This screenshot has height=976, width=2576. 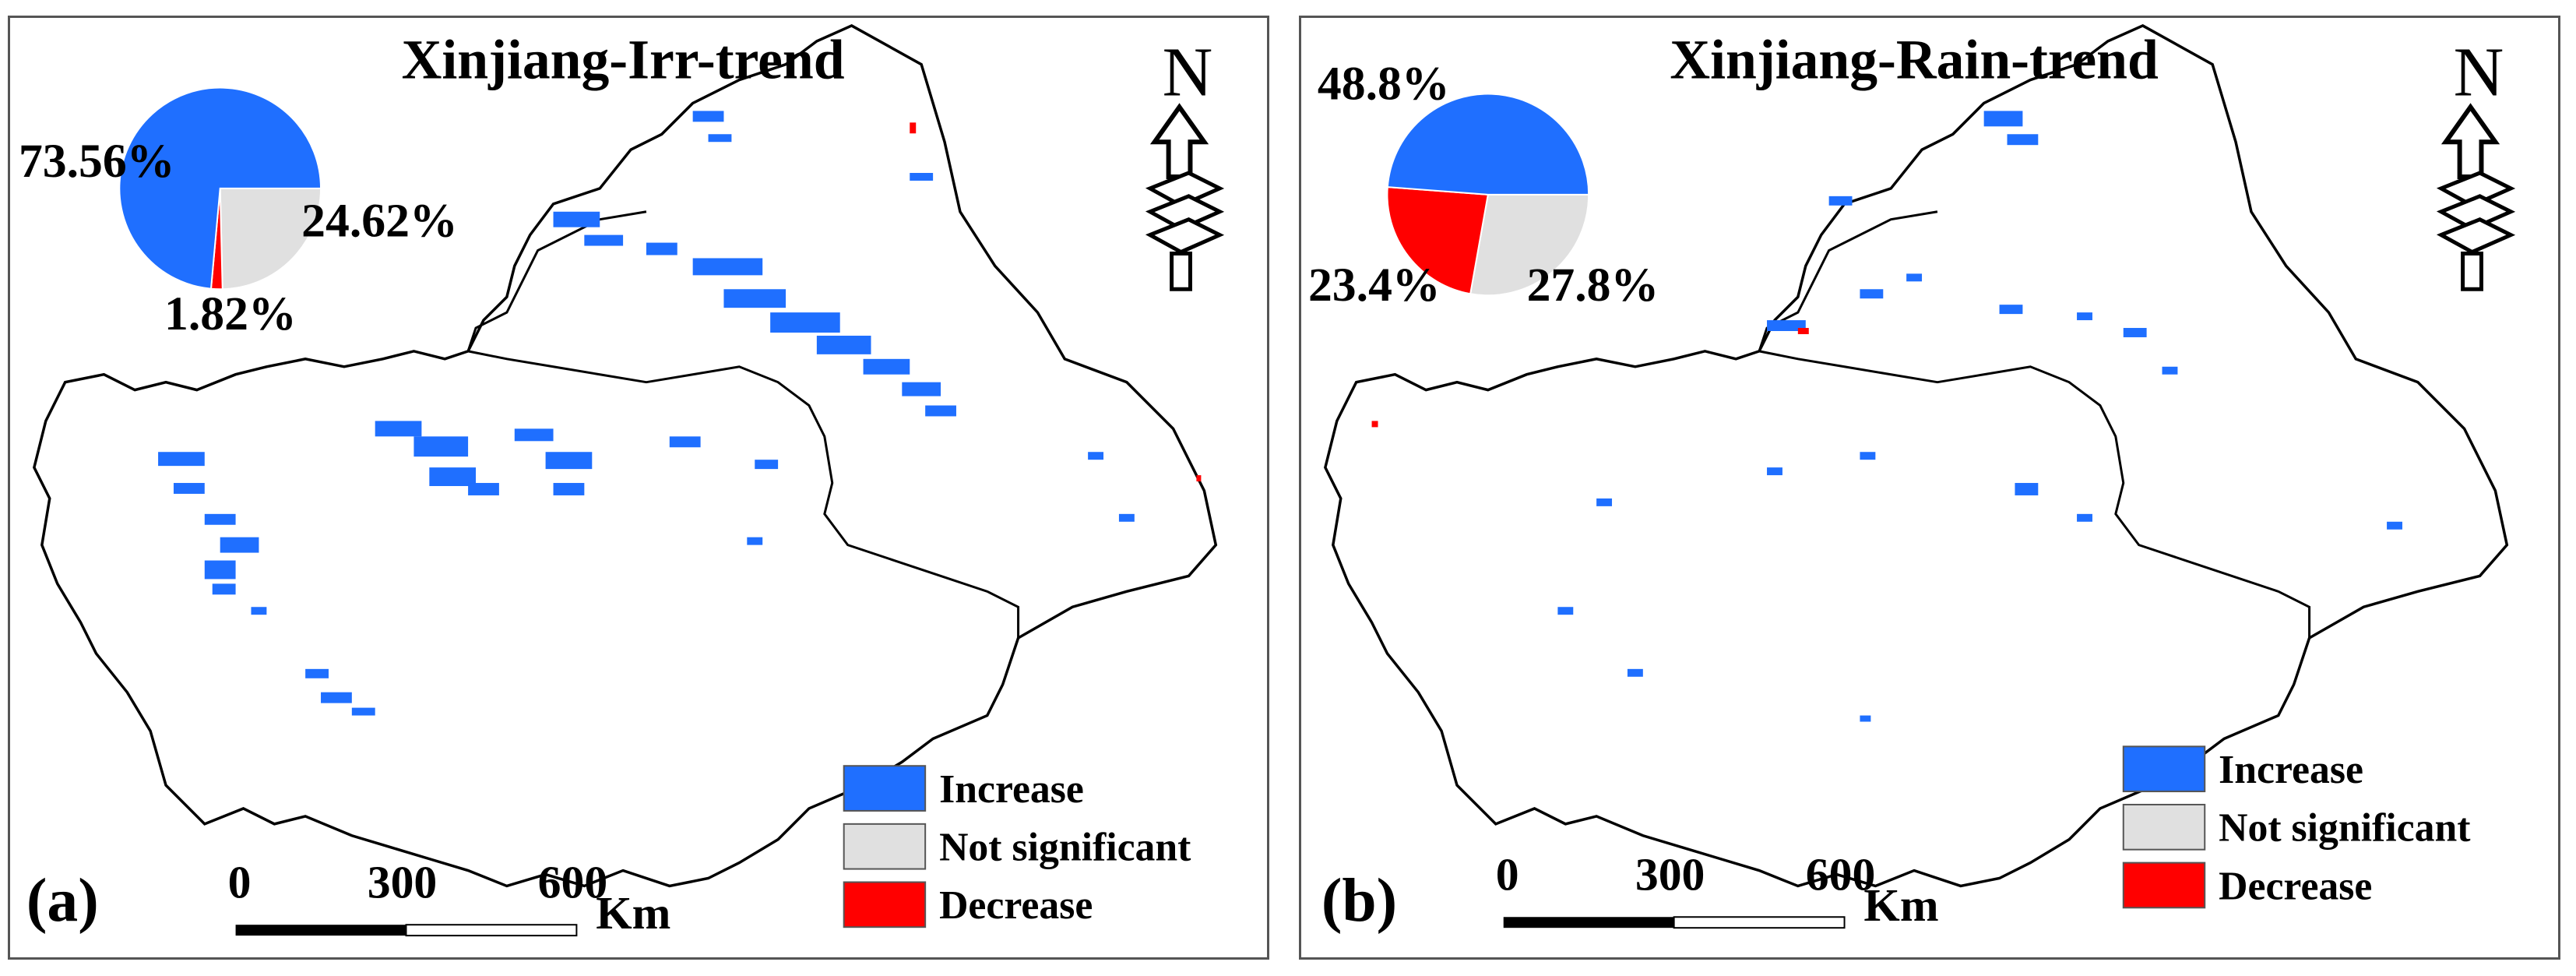 What do you see at coordinates (230, 313) in the screenshot?
I see `pie-label-decrease: 1.82%` at bounding box center [230, 313].